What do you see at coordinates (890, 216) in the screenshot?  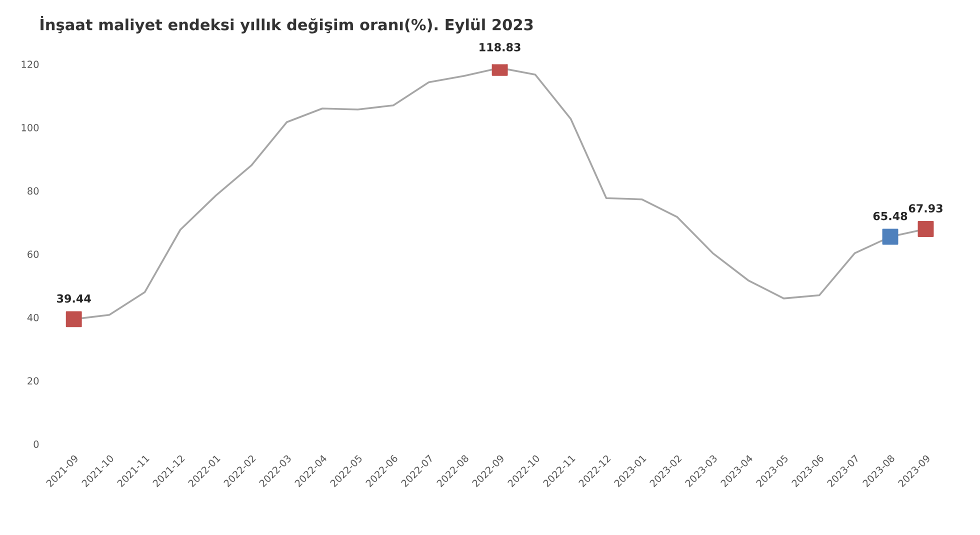 I see `data-label: 65.48` at bounding box center [890, 216].